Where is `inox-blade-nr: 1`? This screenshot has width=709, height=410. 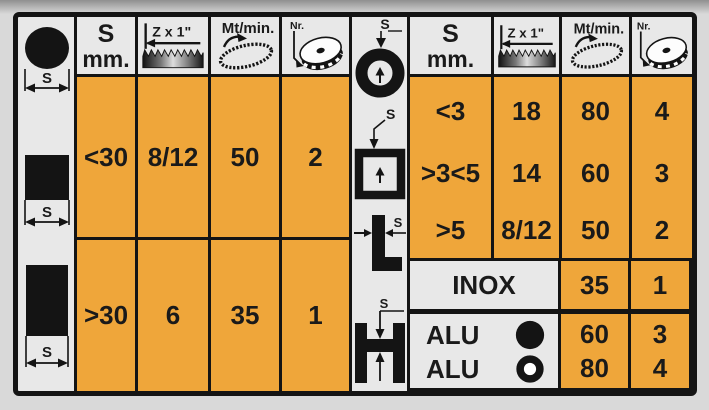 inox-blade-nr: 1 is located at coordinates (660, 284).